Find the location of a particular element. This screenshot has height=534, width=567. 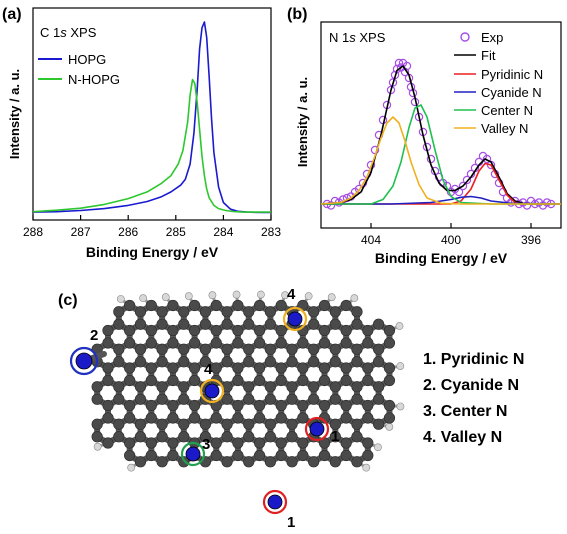

legend-fit-label: Fit is located at coordinates (488, 55).